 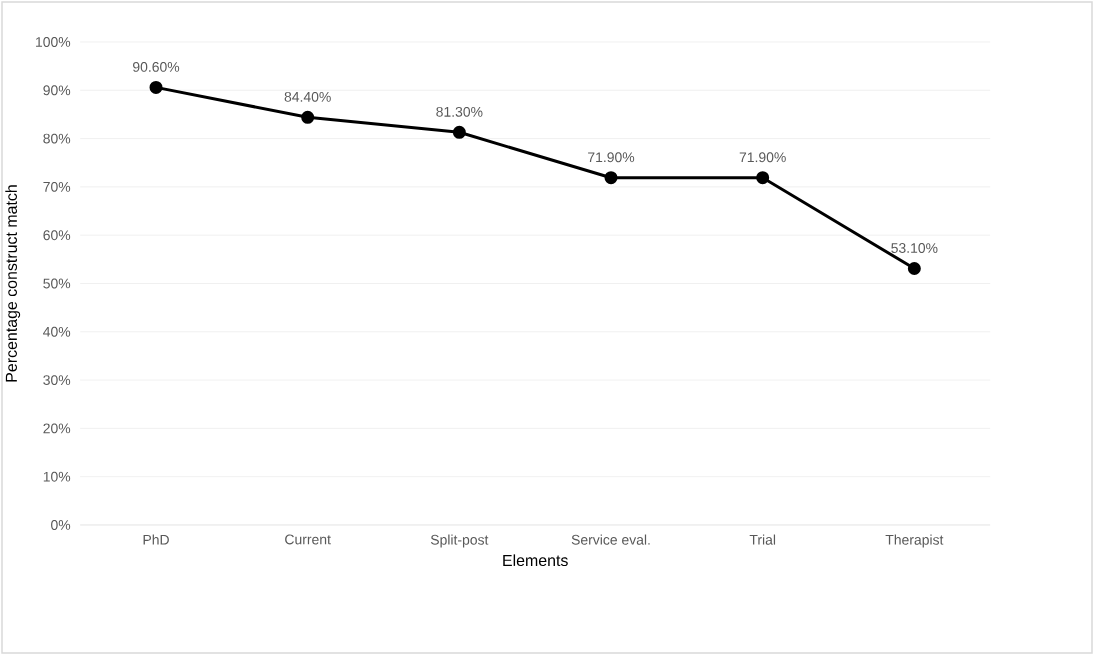 I want to click on y-tick-label: 0%, so click(x=61, y=525).